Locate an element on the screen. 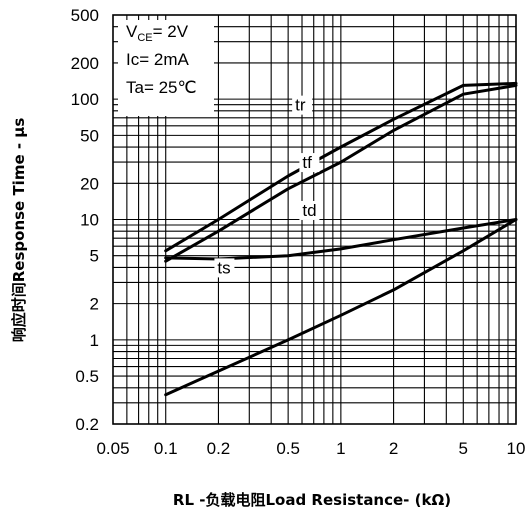  y-tick-label: 10 is located at coordinates (89, 220).